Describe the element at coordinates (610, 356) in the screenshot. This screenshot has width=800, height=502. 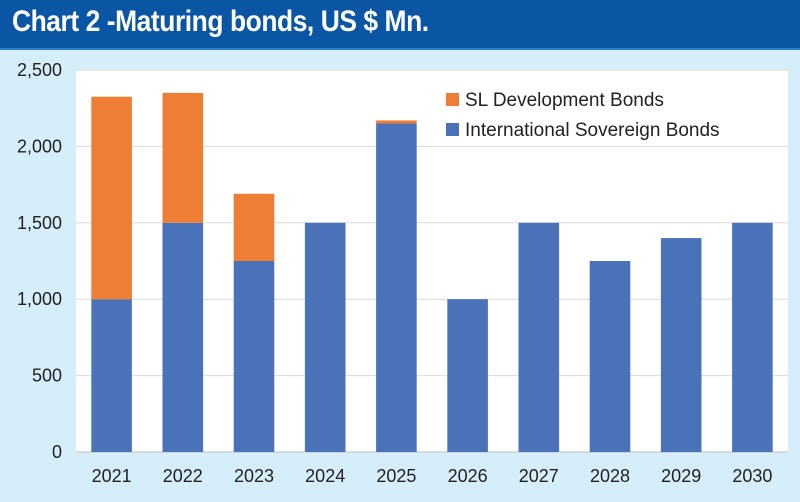
I see `bar-international-sovereign-bonds-2028` at that location.